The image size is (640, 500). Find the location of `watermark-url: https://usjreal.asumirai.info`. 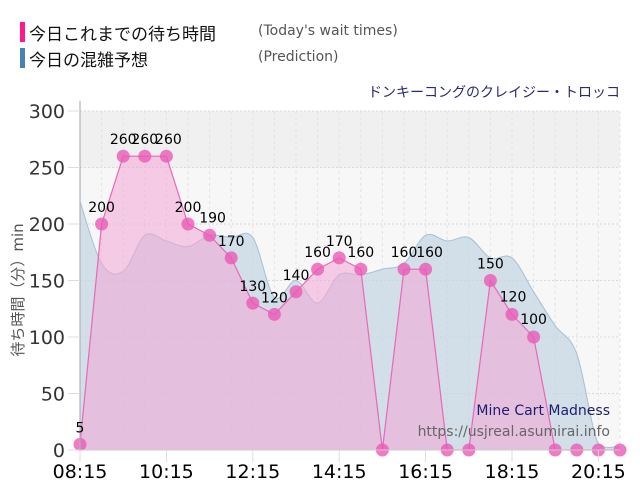

watermark-url: https://usjreal.asumirai.info is located at coordinates (514, 432).